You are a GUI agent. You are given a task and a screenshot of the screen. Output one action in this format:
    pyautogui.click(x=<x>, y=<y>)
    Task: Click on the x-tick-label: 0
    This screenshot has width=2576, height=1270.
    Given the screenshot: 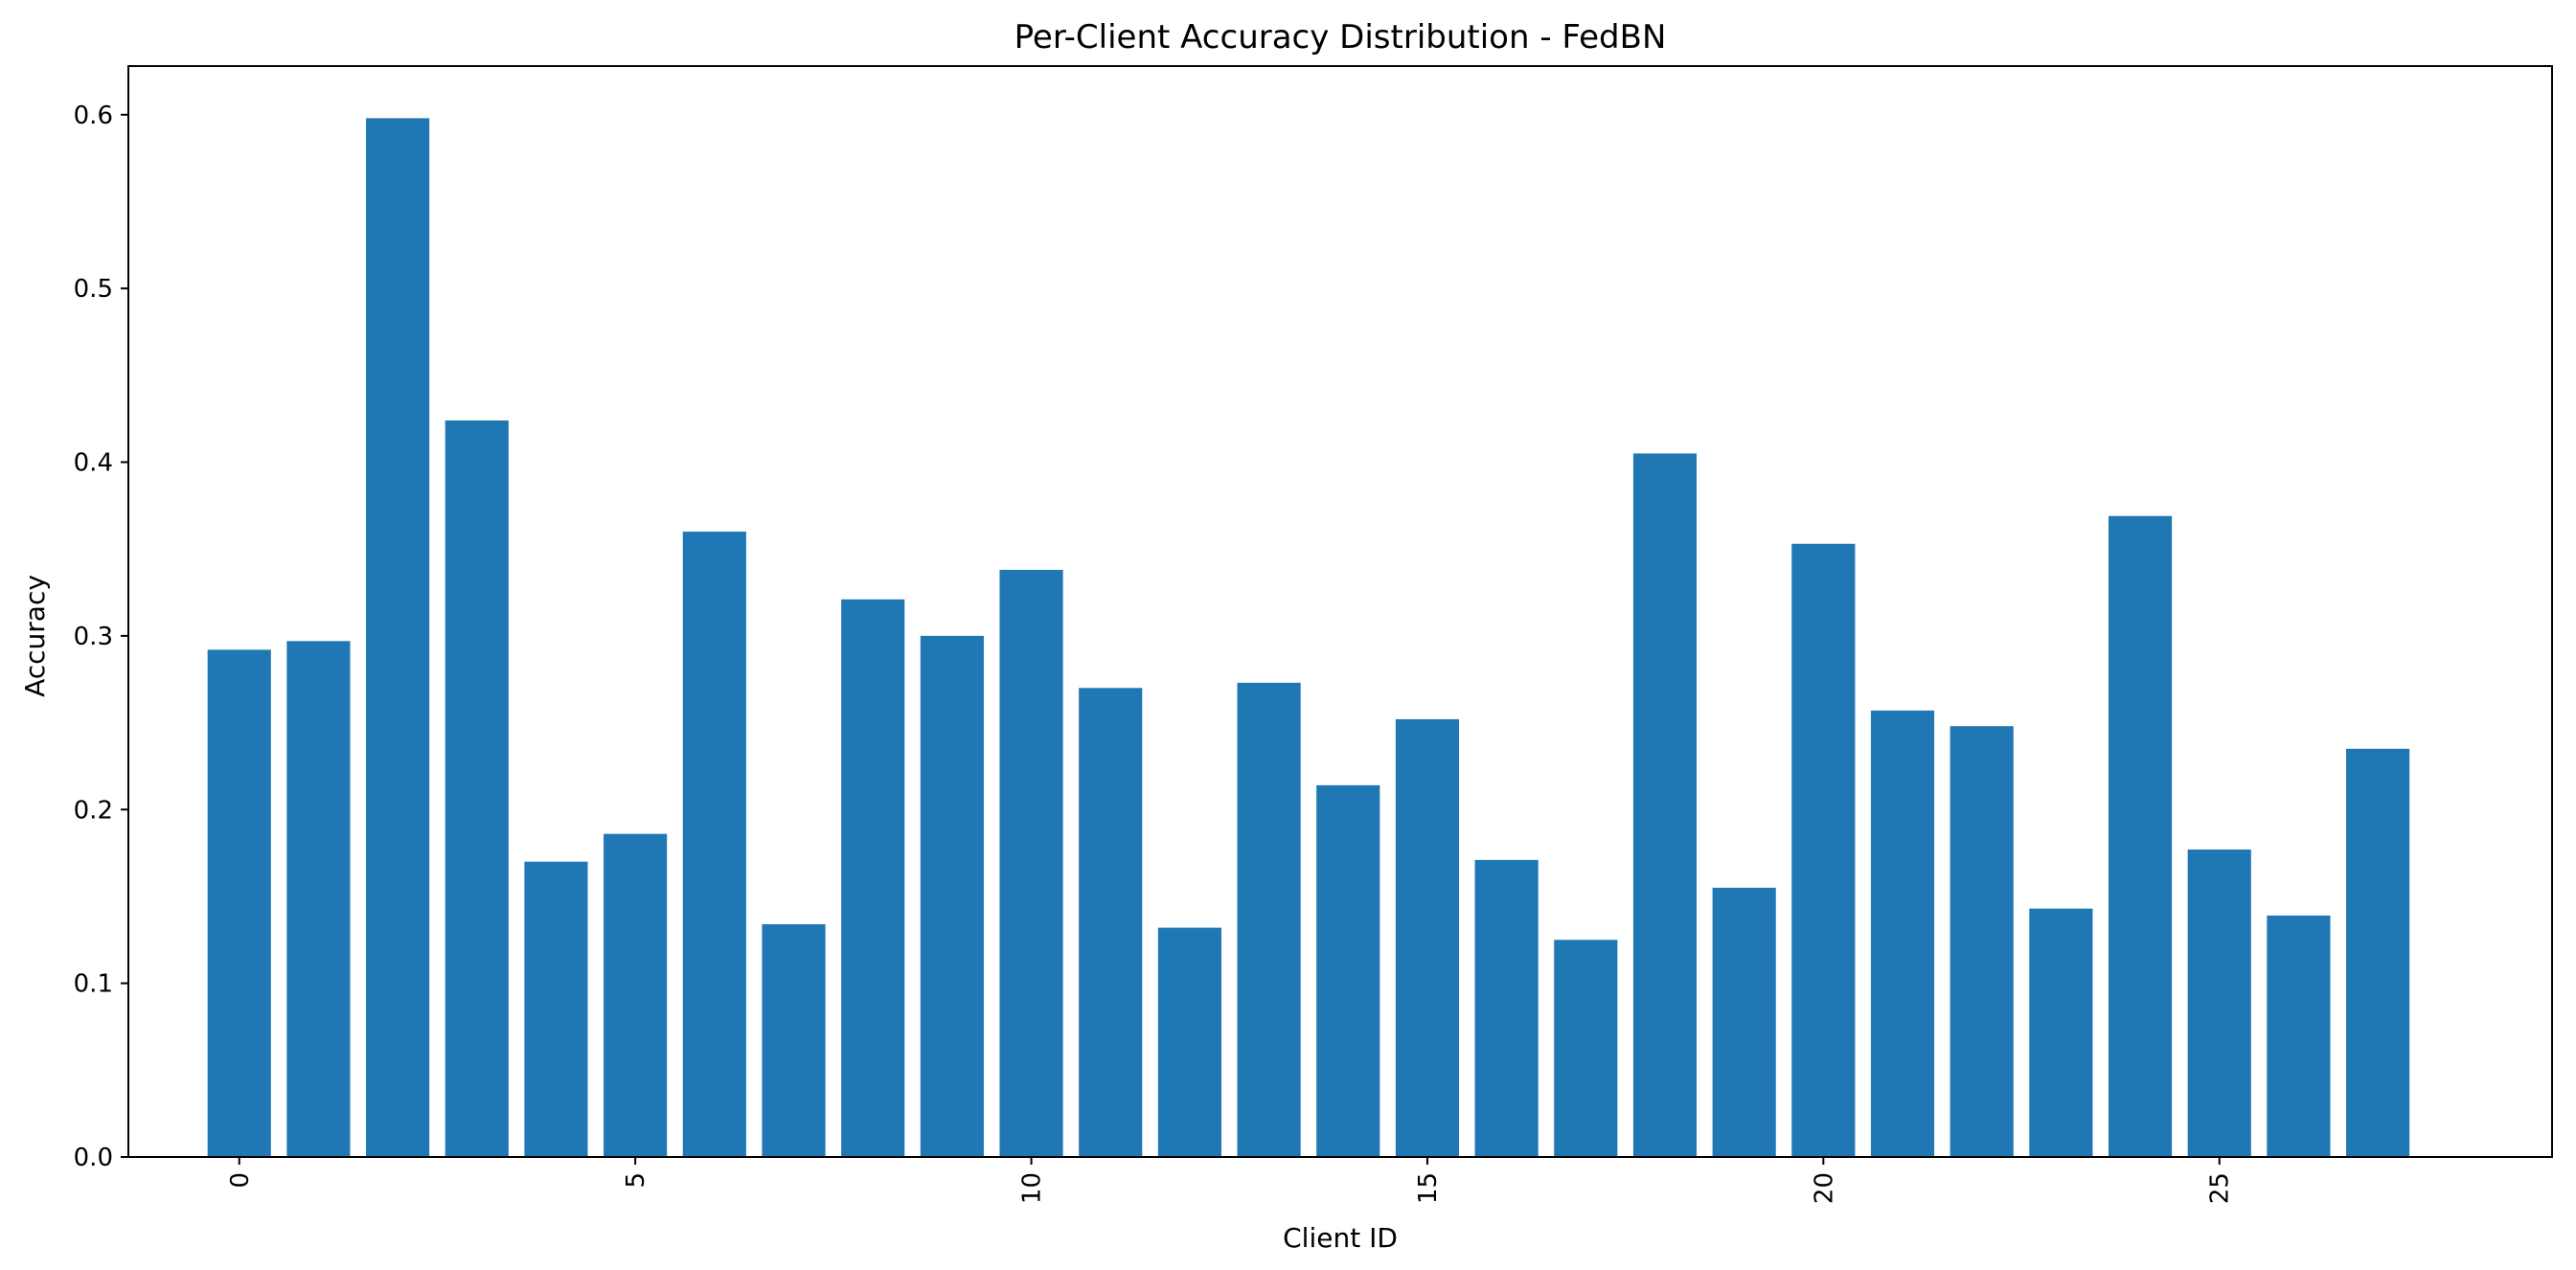 What is the action you would take?
    pyautogui.click(x=240, y=1181)
    